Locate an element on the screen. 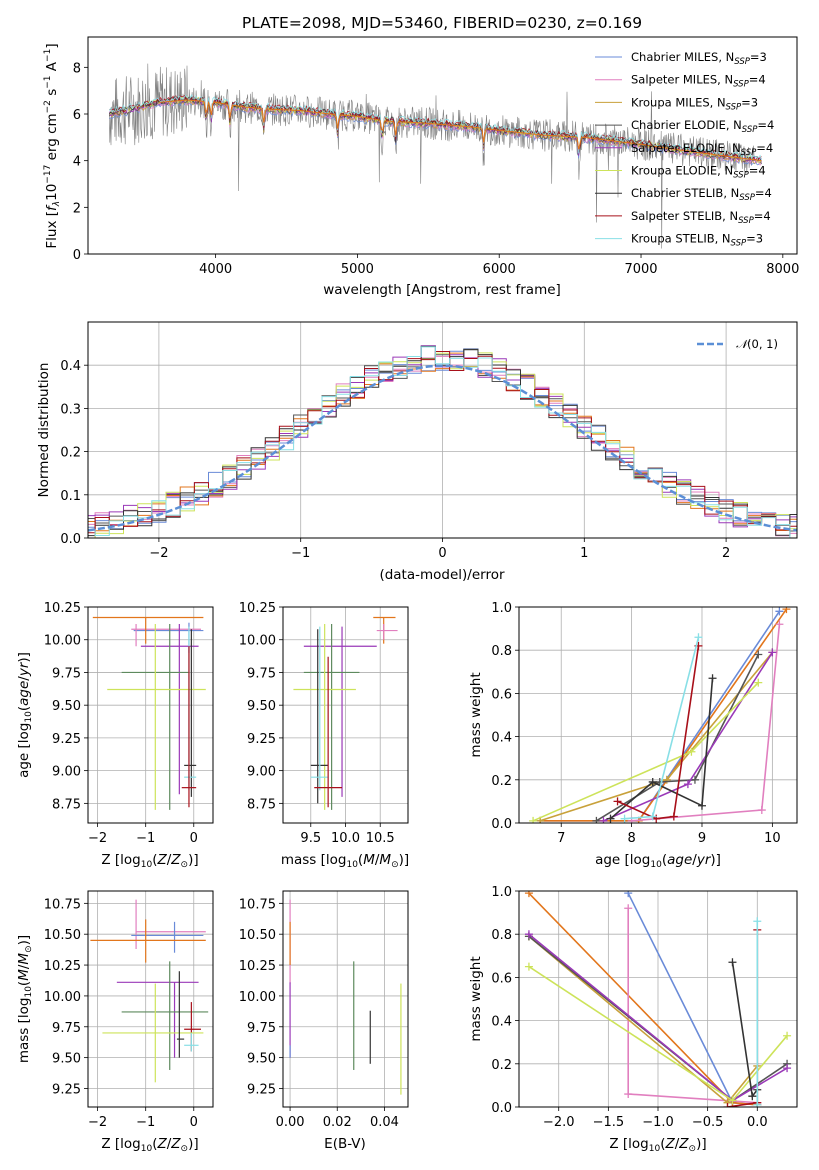 This screenshot has width=819, height=1170. z-age-x-label: Z [log10(Z/Z⊙)] is located at coordinates (149, 861).